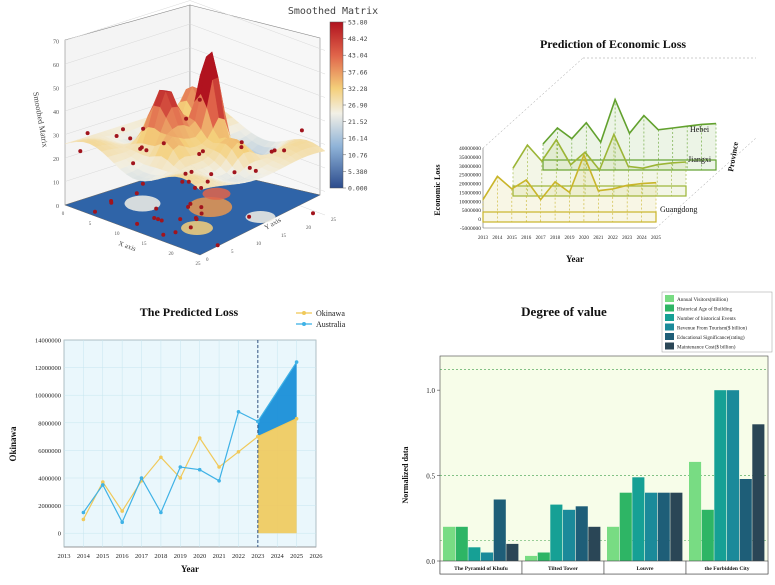 The image size is (775, 585). I want to click on x-tick-label: 2016, so click(123, 556).